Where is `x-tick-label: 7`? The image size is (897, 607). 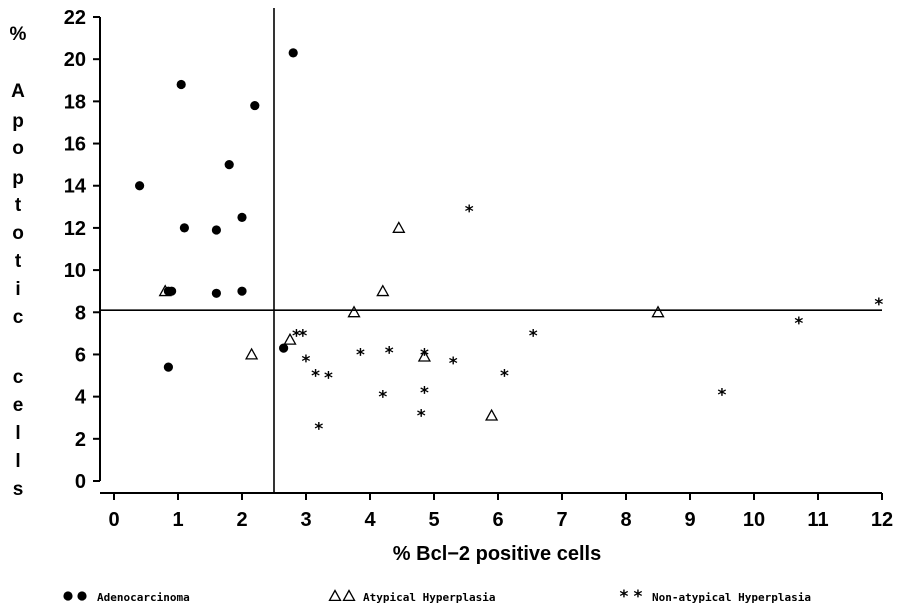 x-tick-label: 7 is located at coordinates (561, 520).